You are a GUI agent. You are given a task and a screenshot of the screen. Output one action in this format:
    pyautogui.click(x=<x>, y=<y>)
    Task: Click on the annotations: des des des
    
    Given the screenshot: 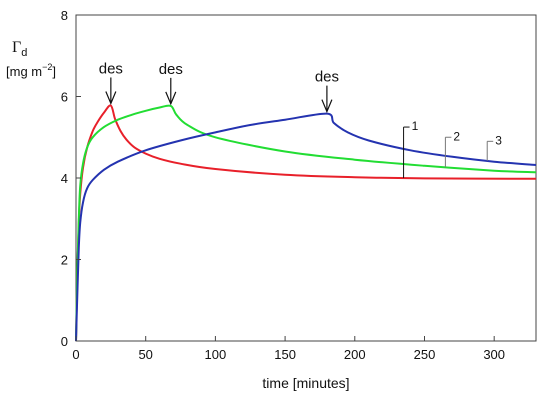 What is the action you would take?
    pyautogui.click(x=219, y=87)
    